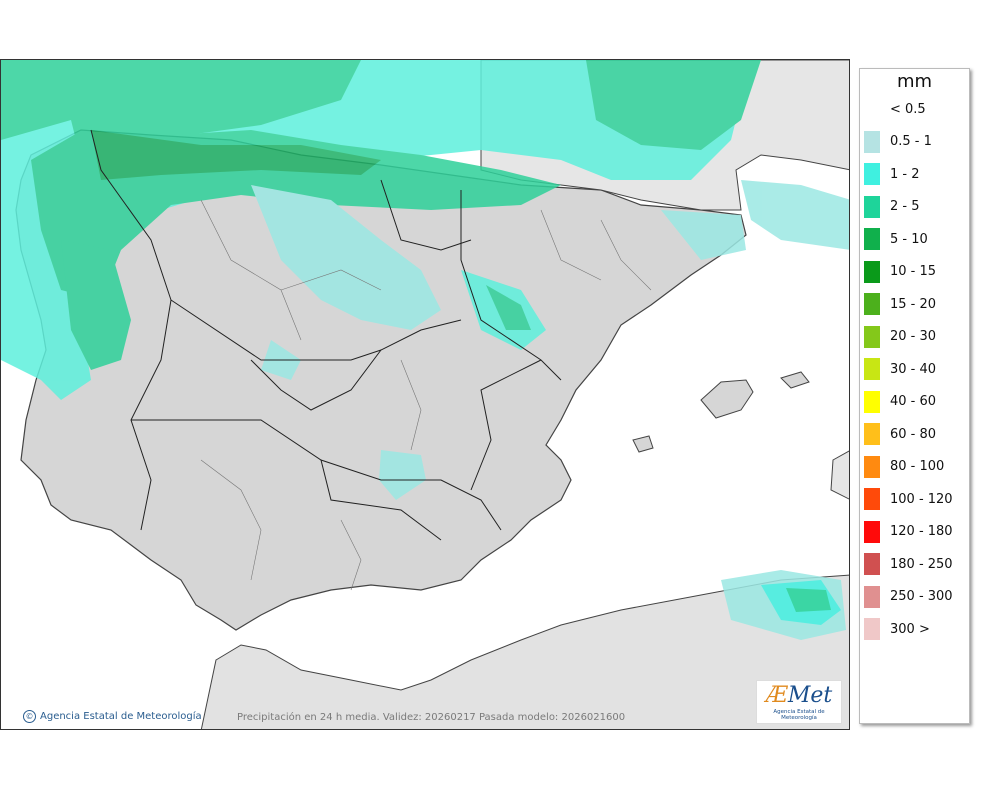 Image resolution: width=1000 pixels, height=790 pixels. What do you see at coordinates (776, 695) in the screenshot?
I see `logo-prefix: Æ` at bounding box center [776, 695].